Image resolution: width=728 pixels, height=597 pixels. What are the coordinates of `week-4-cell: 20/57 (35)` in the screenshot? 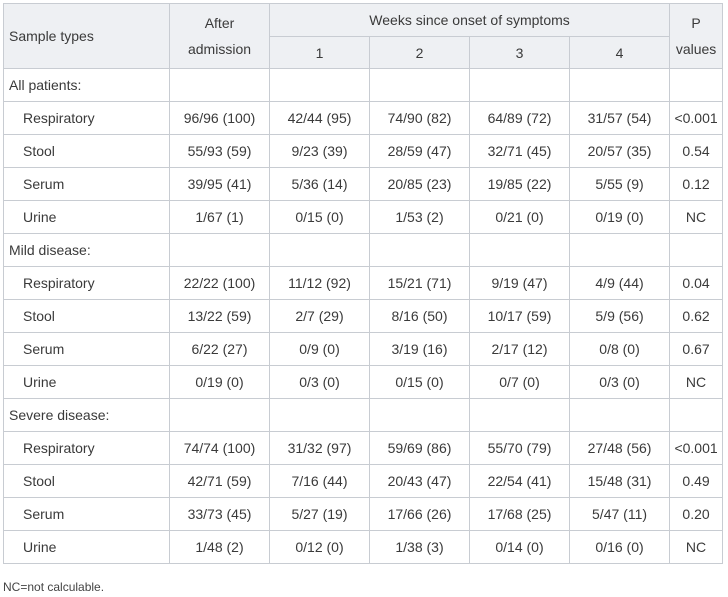 It's located at (619, 151).